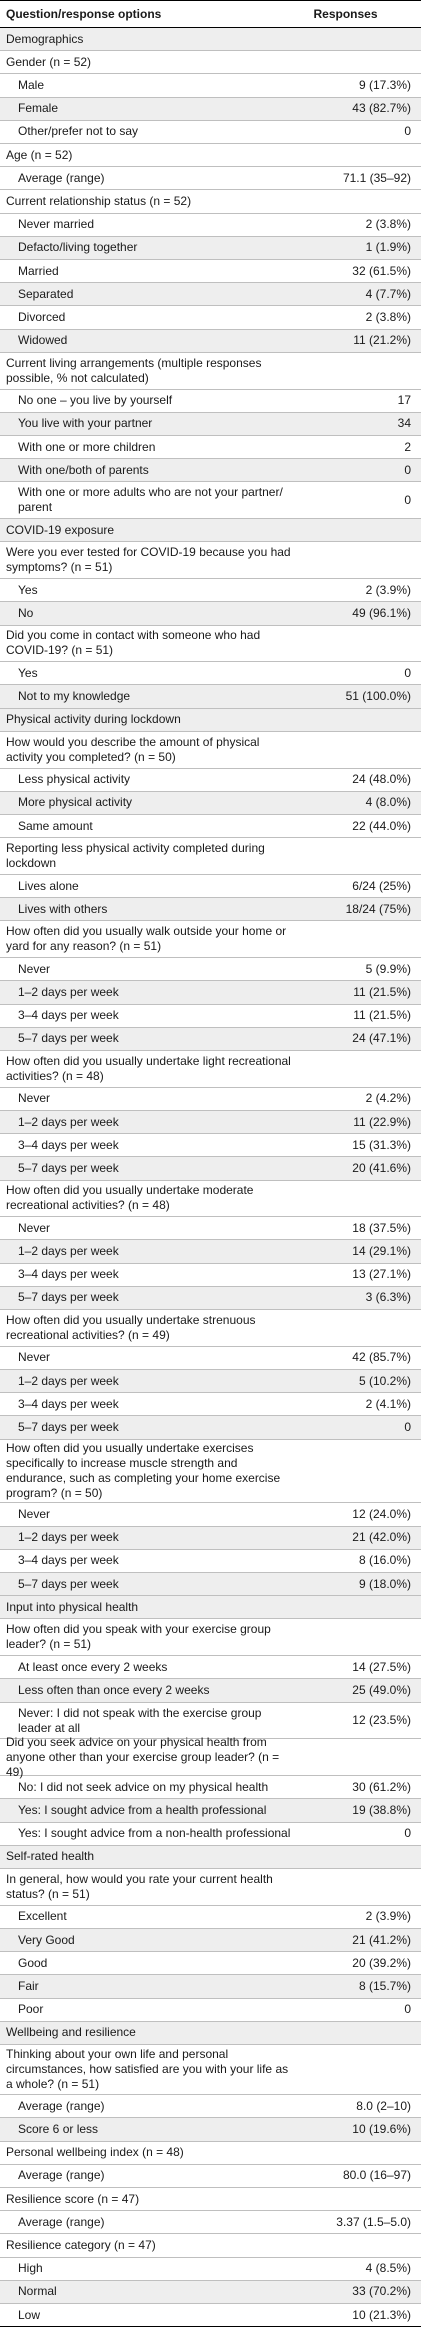 This screenshot has width=421, height=2328. What do you see at coordinates (93, 1666) in the screenshot?
I see `response-option: At least once every 2 weeks` at bounding box center [93, 1666].